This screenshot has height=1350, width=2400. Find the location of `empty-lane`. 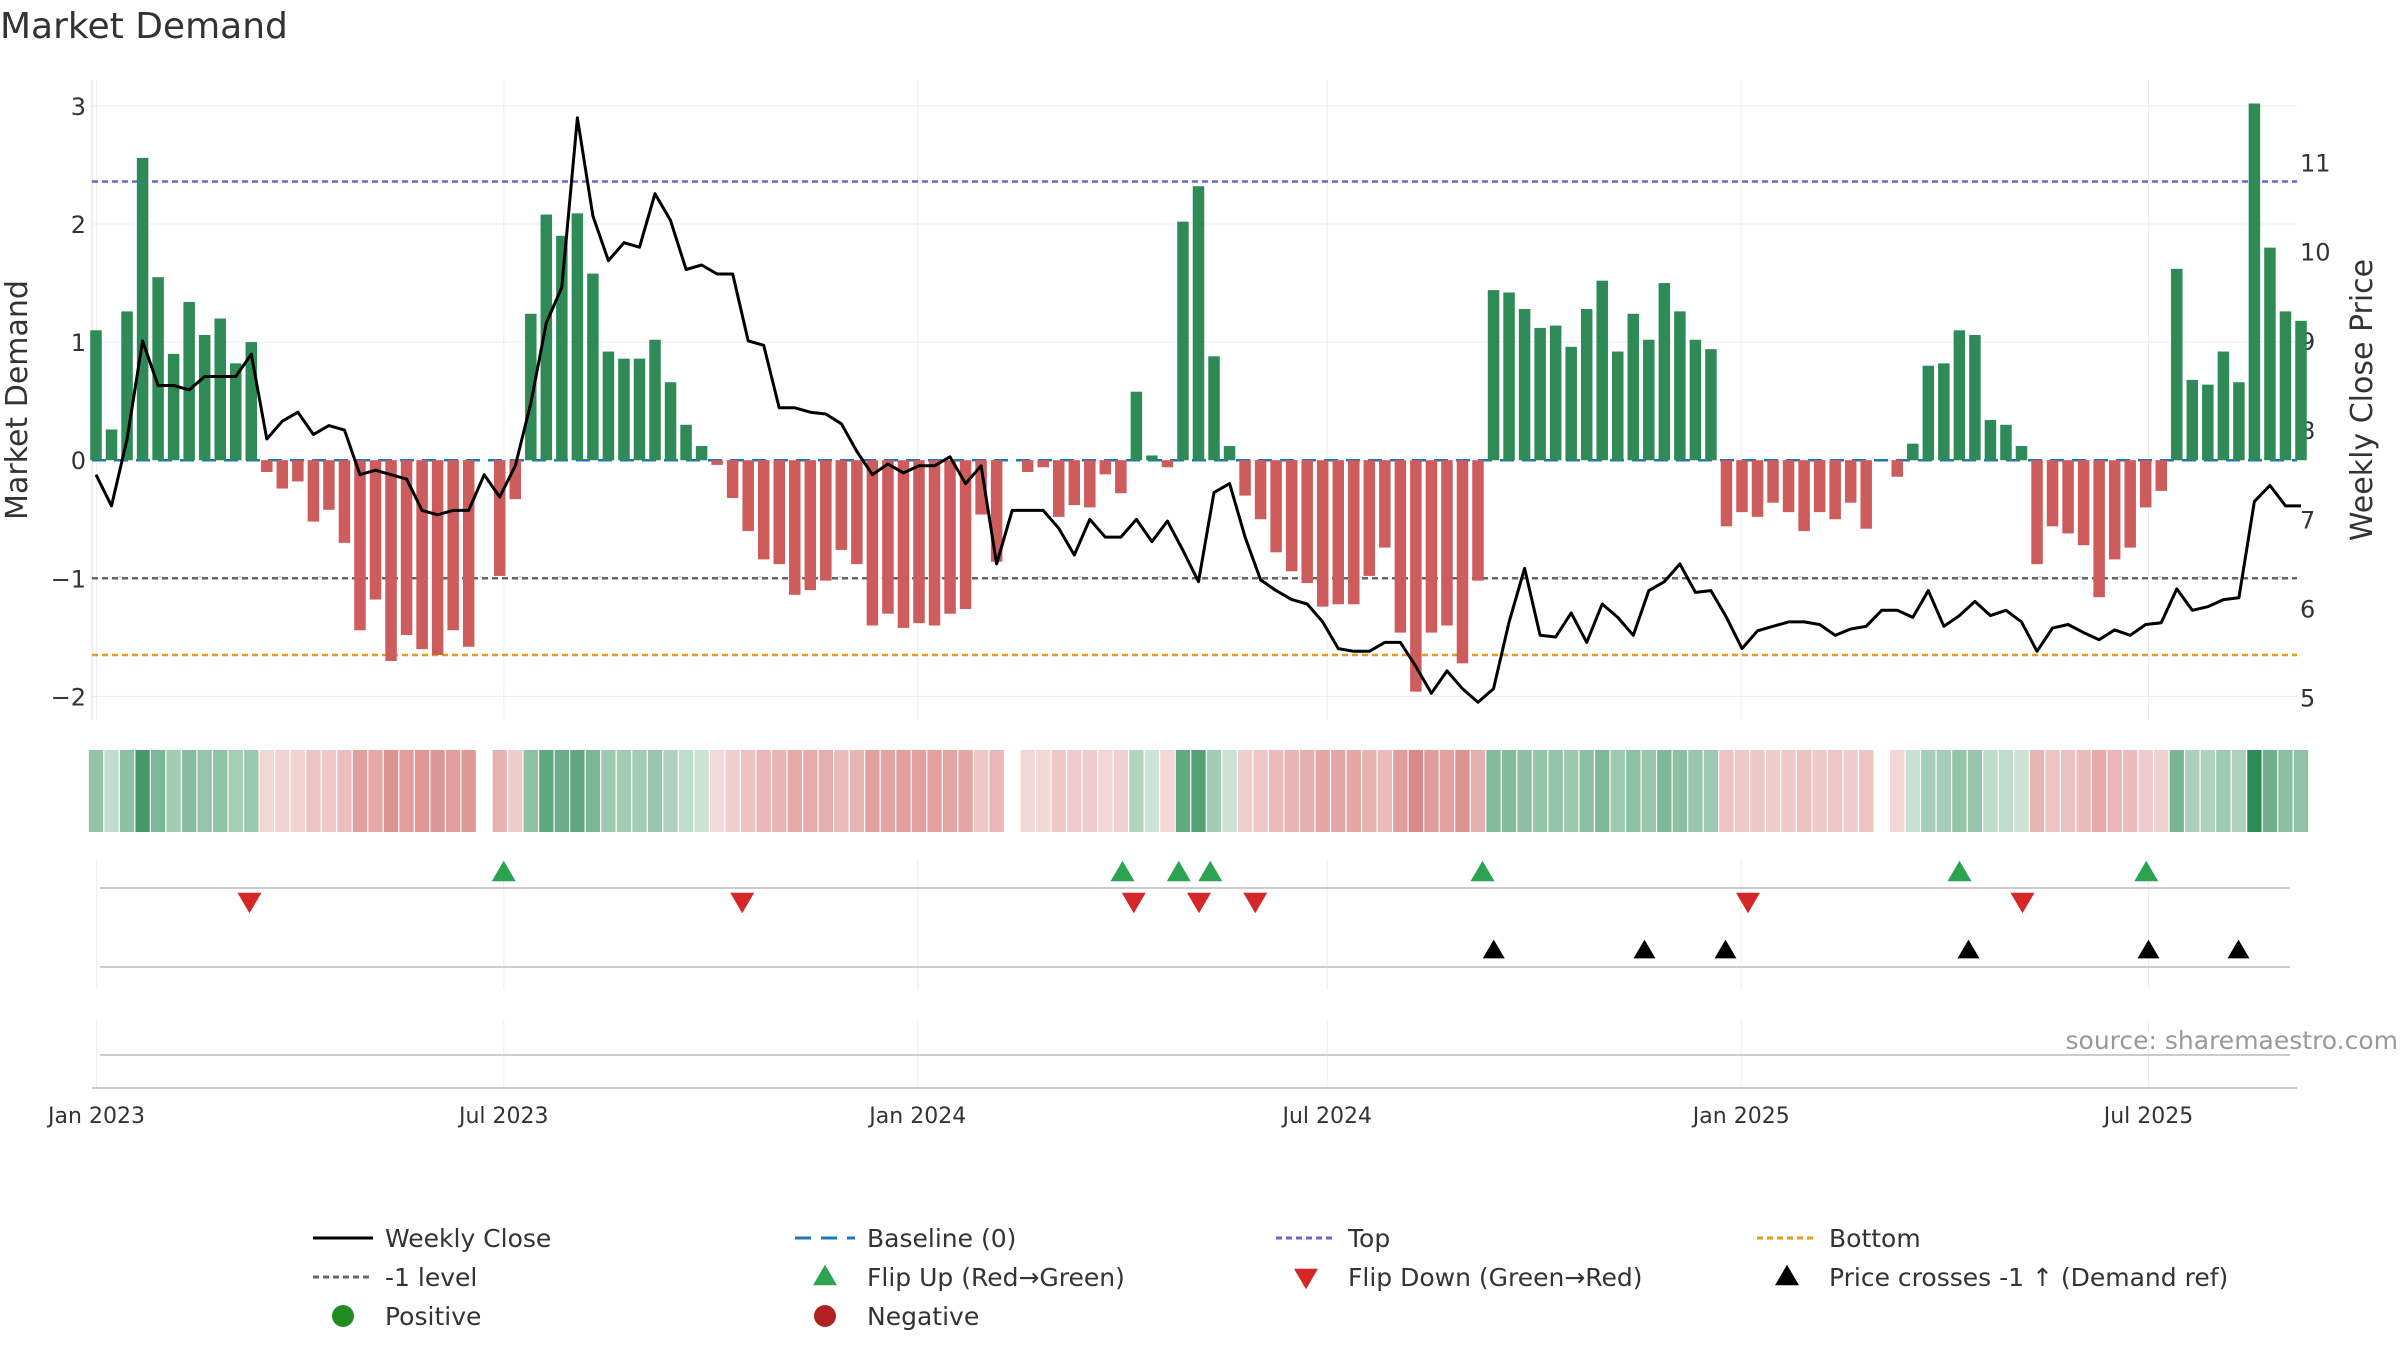

empty-lane is located at coordinates (1194, 1071).